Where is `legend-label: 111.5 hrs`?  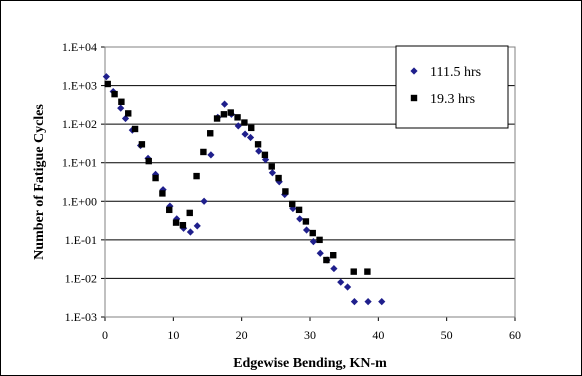
legend-label: 111.5 hrs is located at coordinates (455, 72).